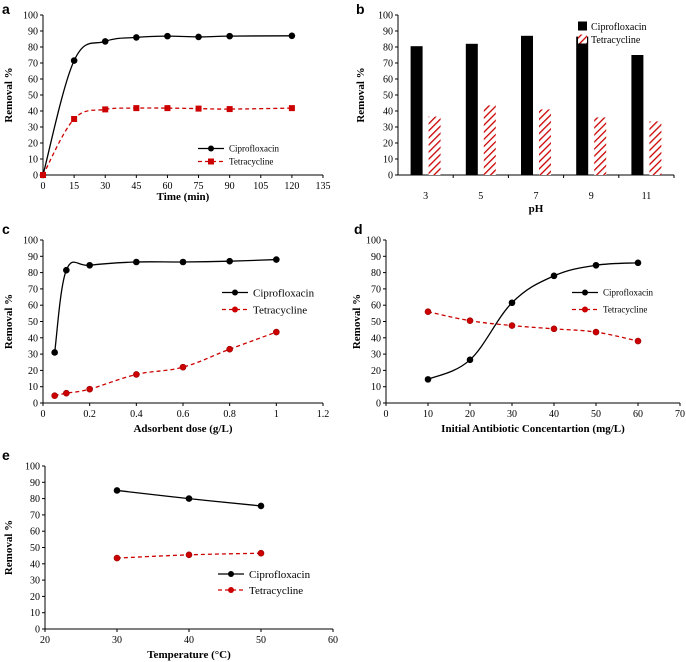 The width and height of the screenshot is (686, 662). I want to click on x-tick-label: 9, so click(591, 196).